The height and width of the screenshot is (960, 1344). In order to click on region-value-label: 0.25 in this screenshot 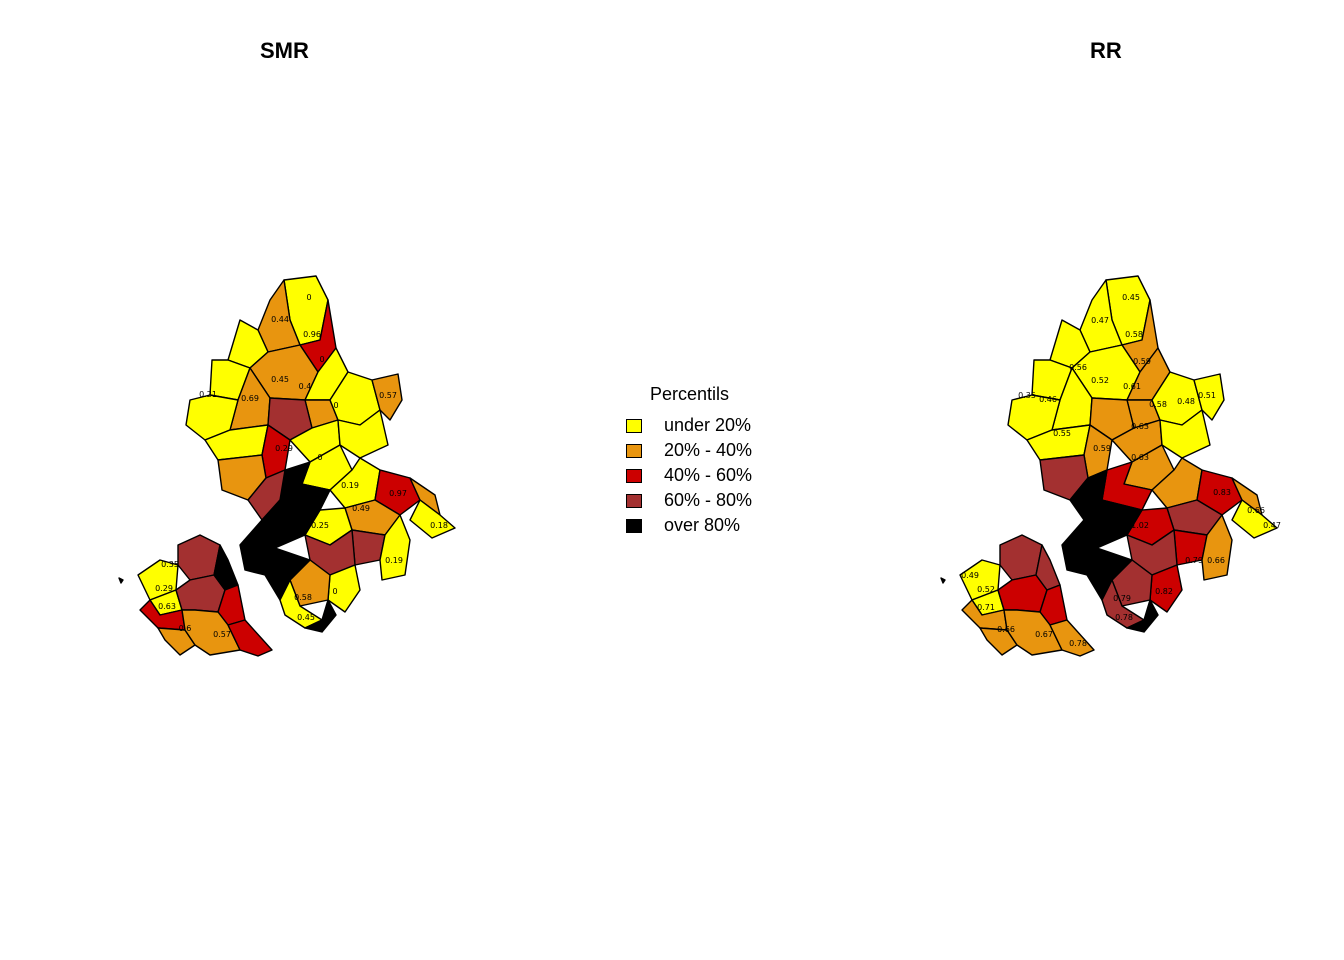, I will do `click(320, 525)`.